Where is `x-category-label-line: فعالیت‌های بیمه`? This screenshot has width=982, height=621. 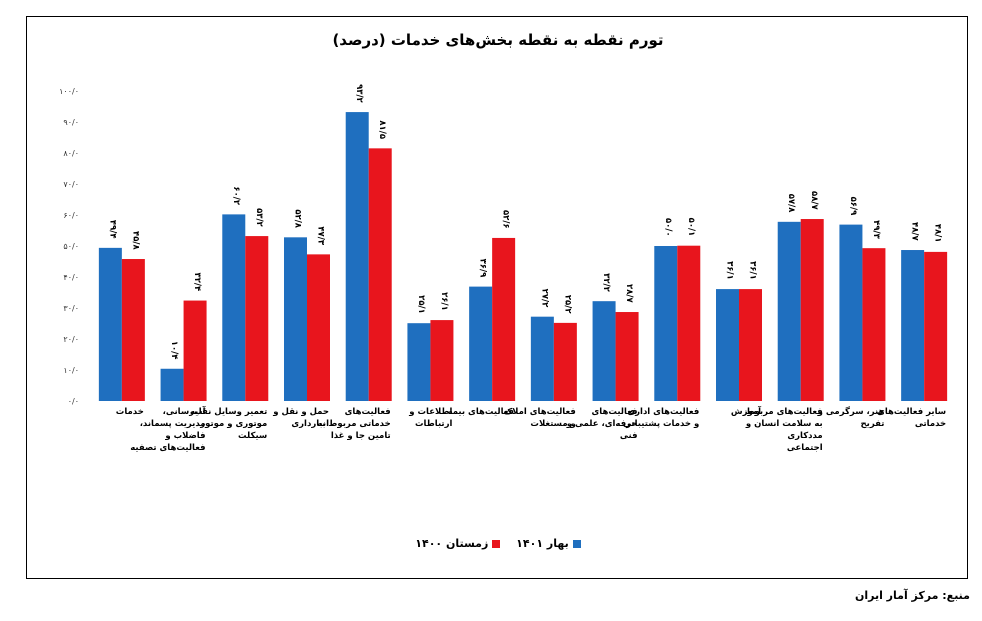
x-category-label-line: فعالیت‌های بیمه is located at coordinates (481, 412).